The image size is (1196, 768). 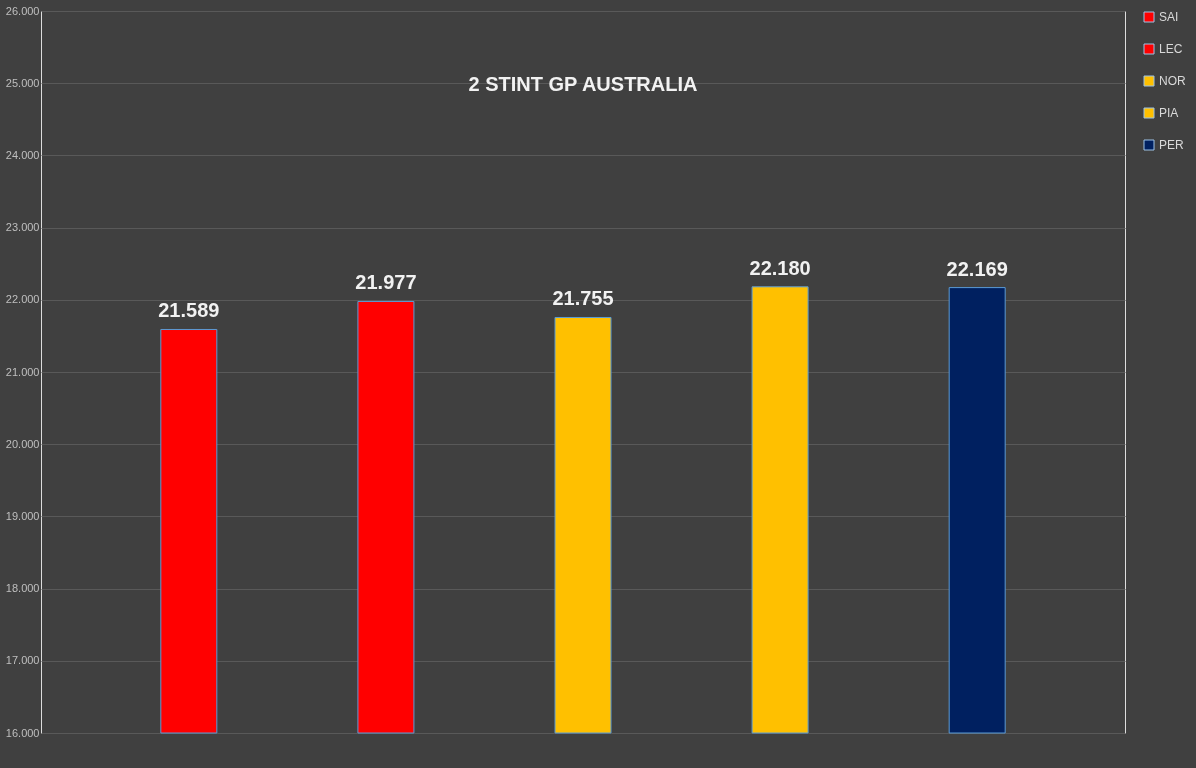 What do you see at coordinates (1169, 17) in the screenshot?
I see `legend-label: SAI` at bounding box center [1169, 17].